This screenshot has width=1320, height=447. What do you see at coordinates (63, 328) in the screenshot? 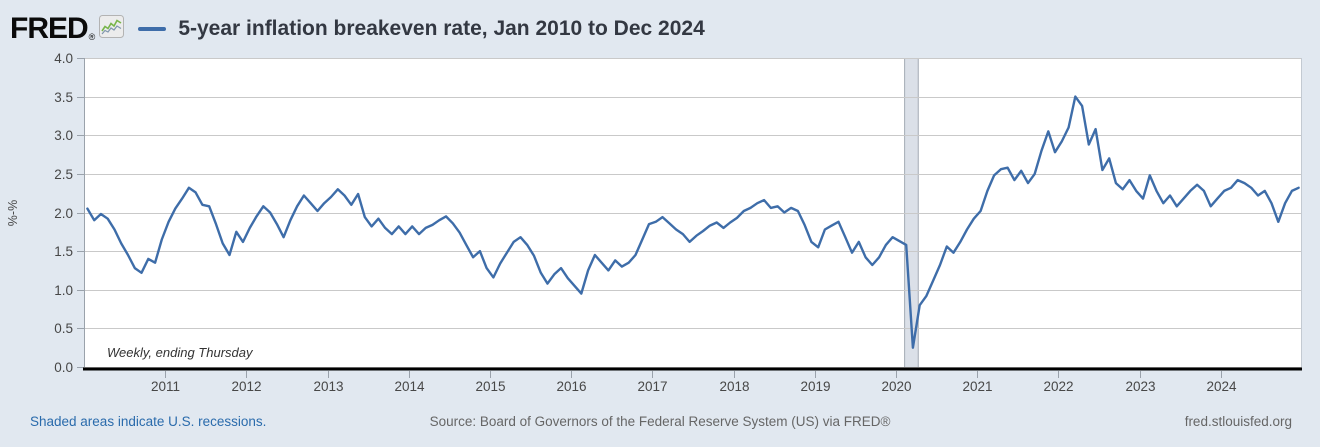
I see `y-tick-label: 0.5` at bounding box center [63, 328].